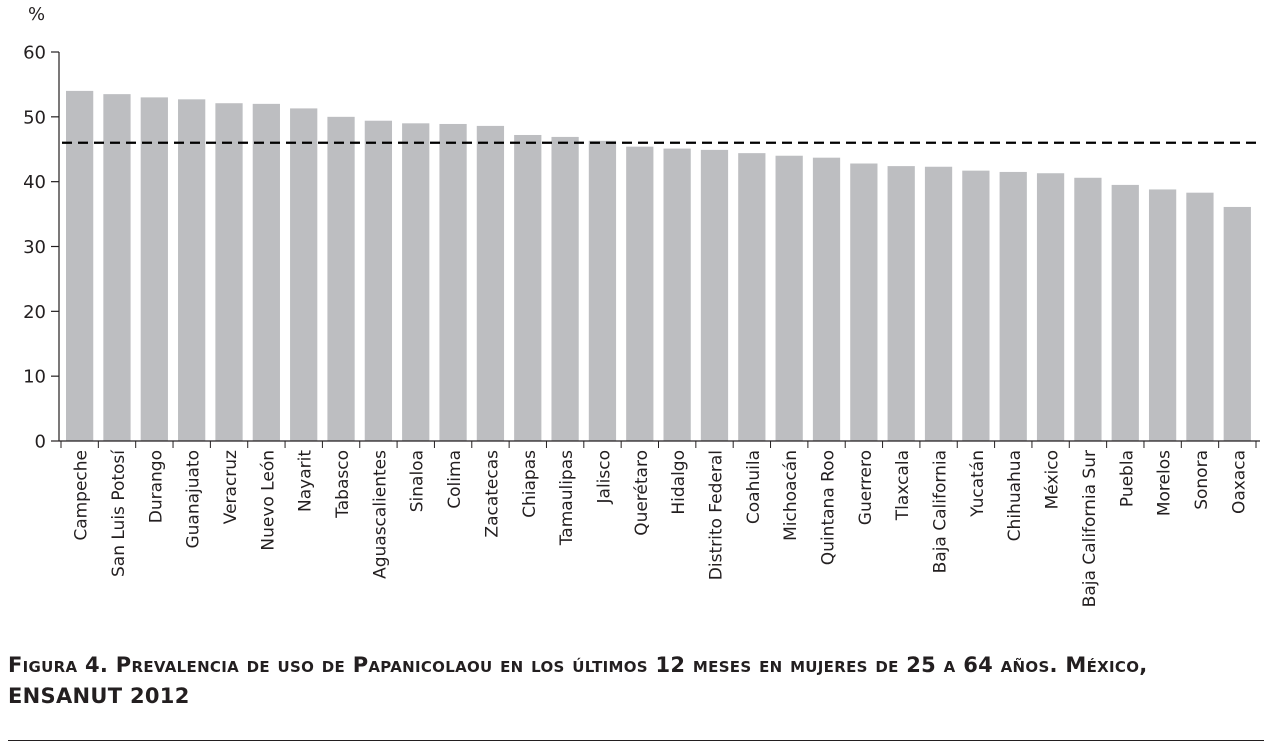 The height and width of the screenshot is (745, 1270). I want to click on x-tick-label: México, so click(1053, 479).